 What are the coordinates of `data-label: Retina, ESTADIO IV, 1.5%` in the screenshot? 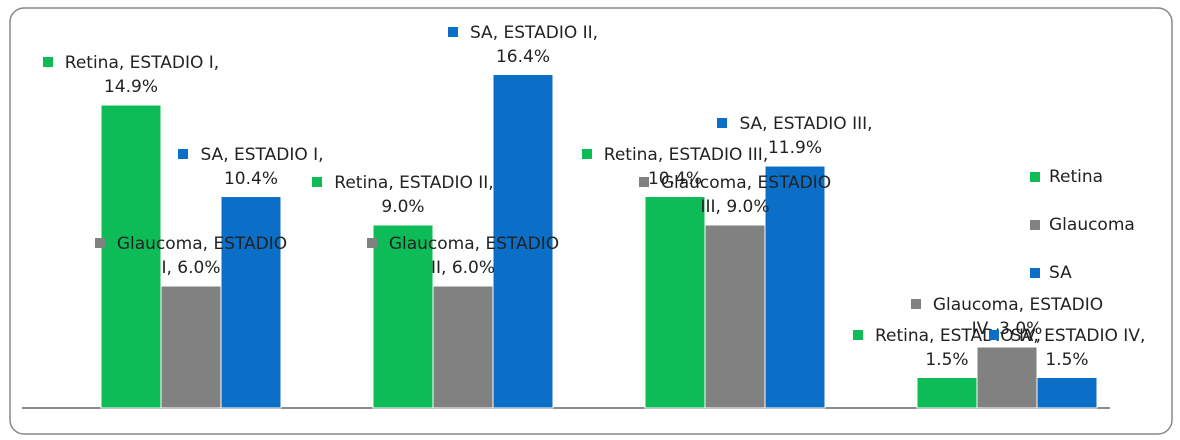 It's located at (947, 348).